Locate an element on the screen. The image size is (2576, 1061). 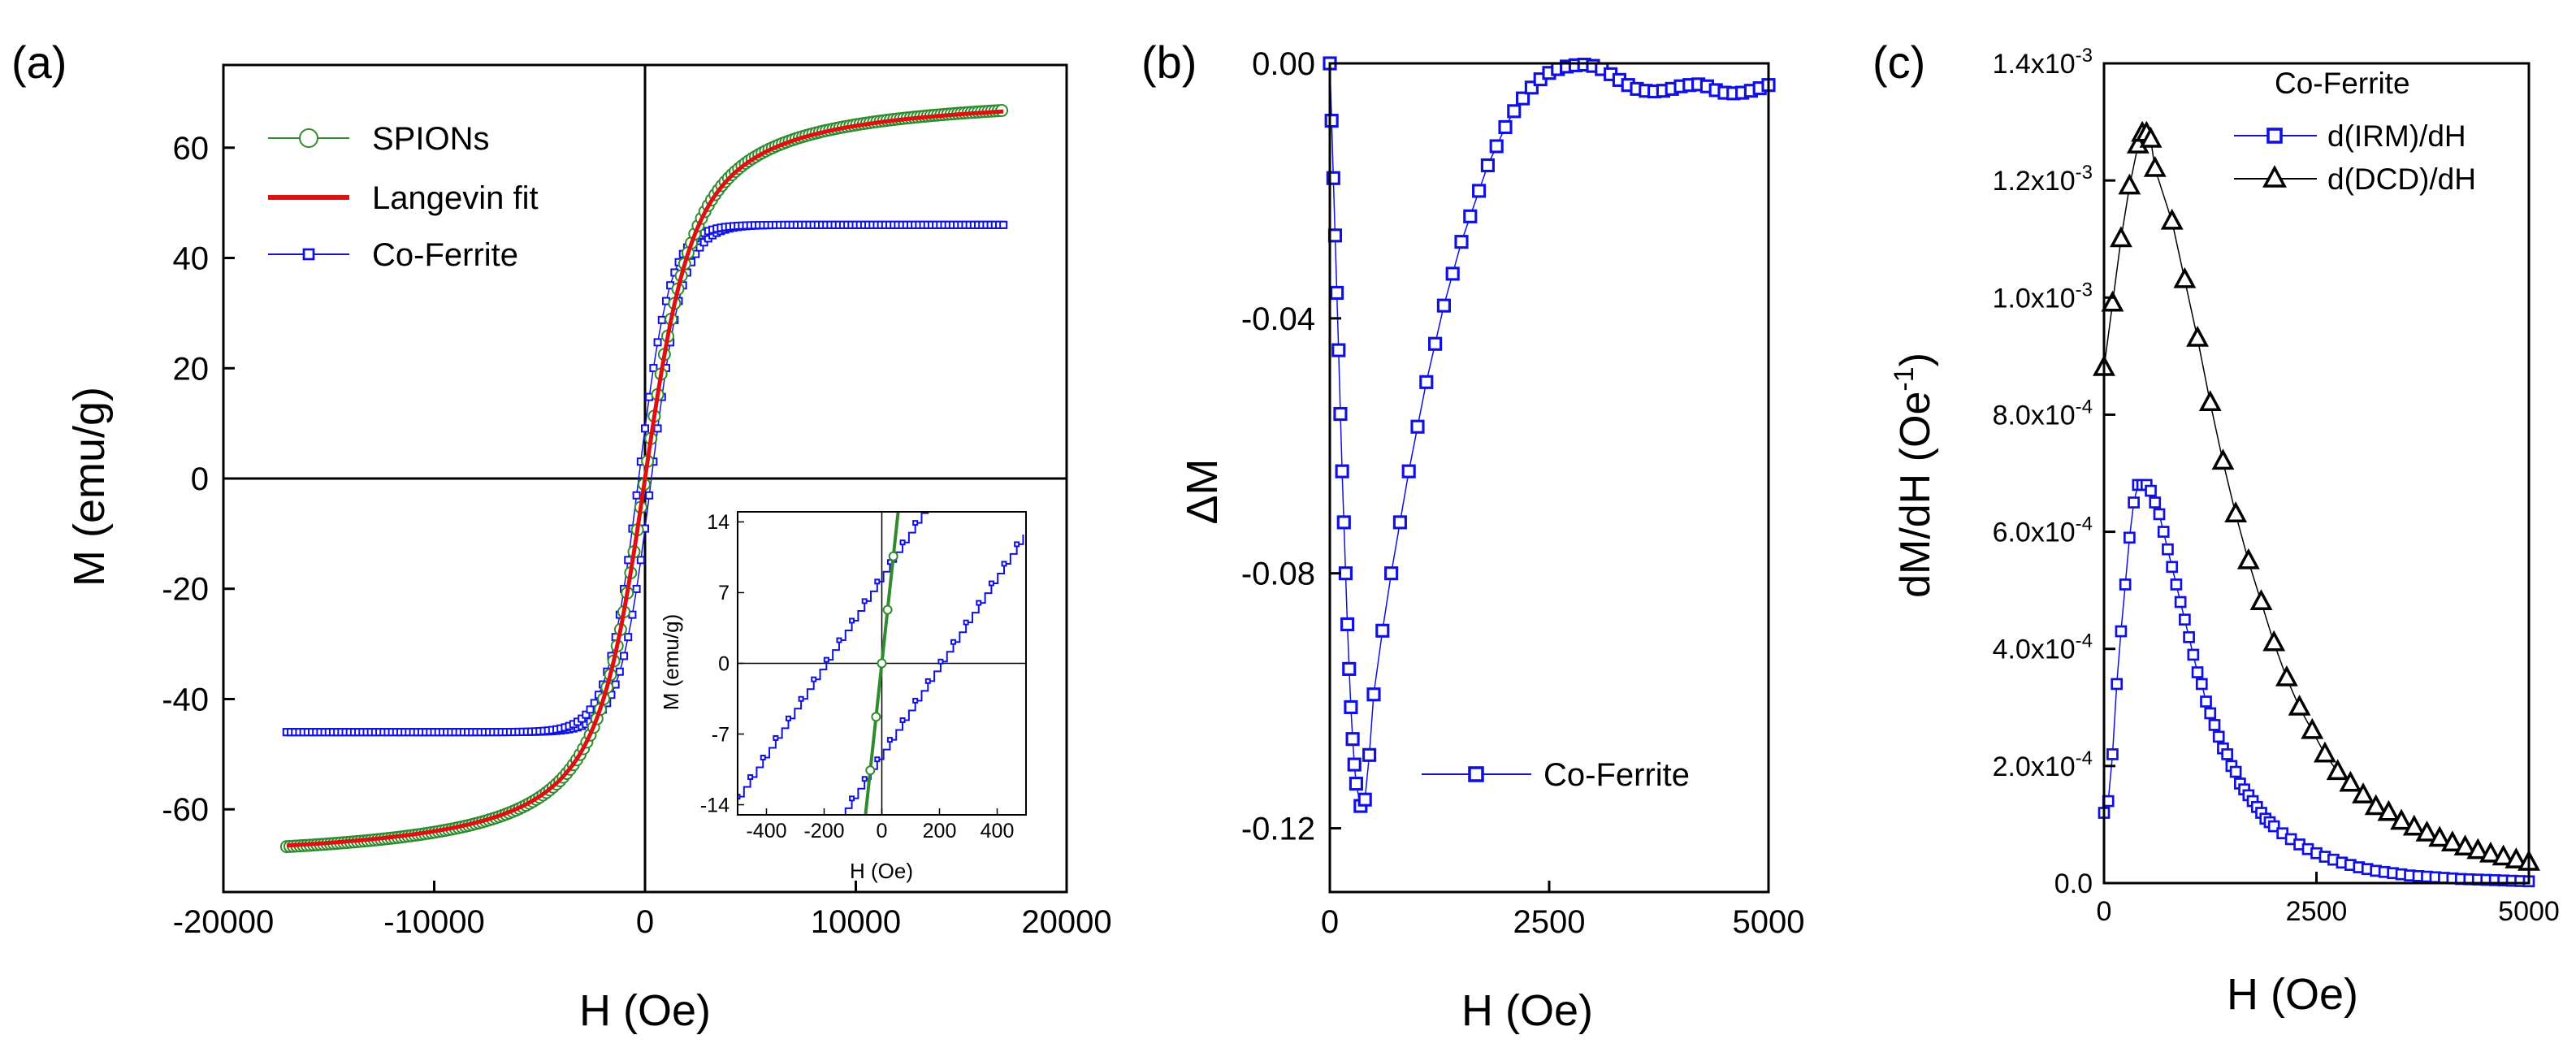
legend-label: Co-Ferrite is located at coordinates (1616, 775).